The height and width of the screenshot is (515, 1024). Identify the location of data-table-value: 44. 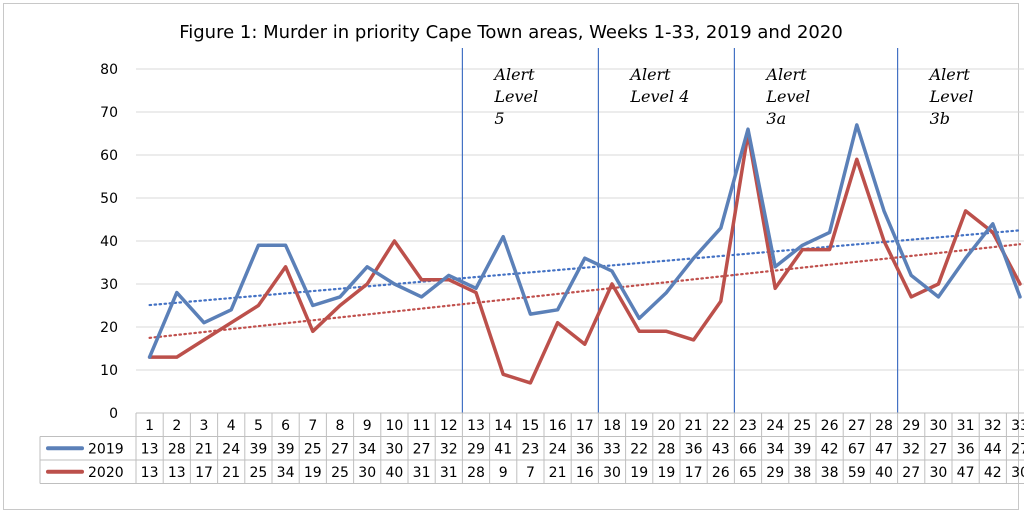
(993, 450).